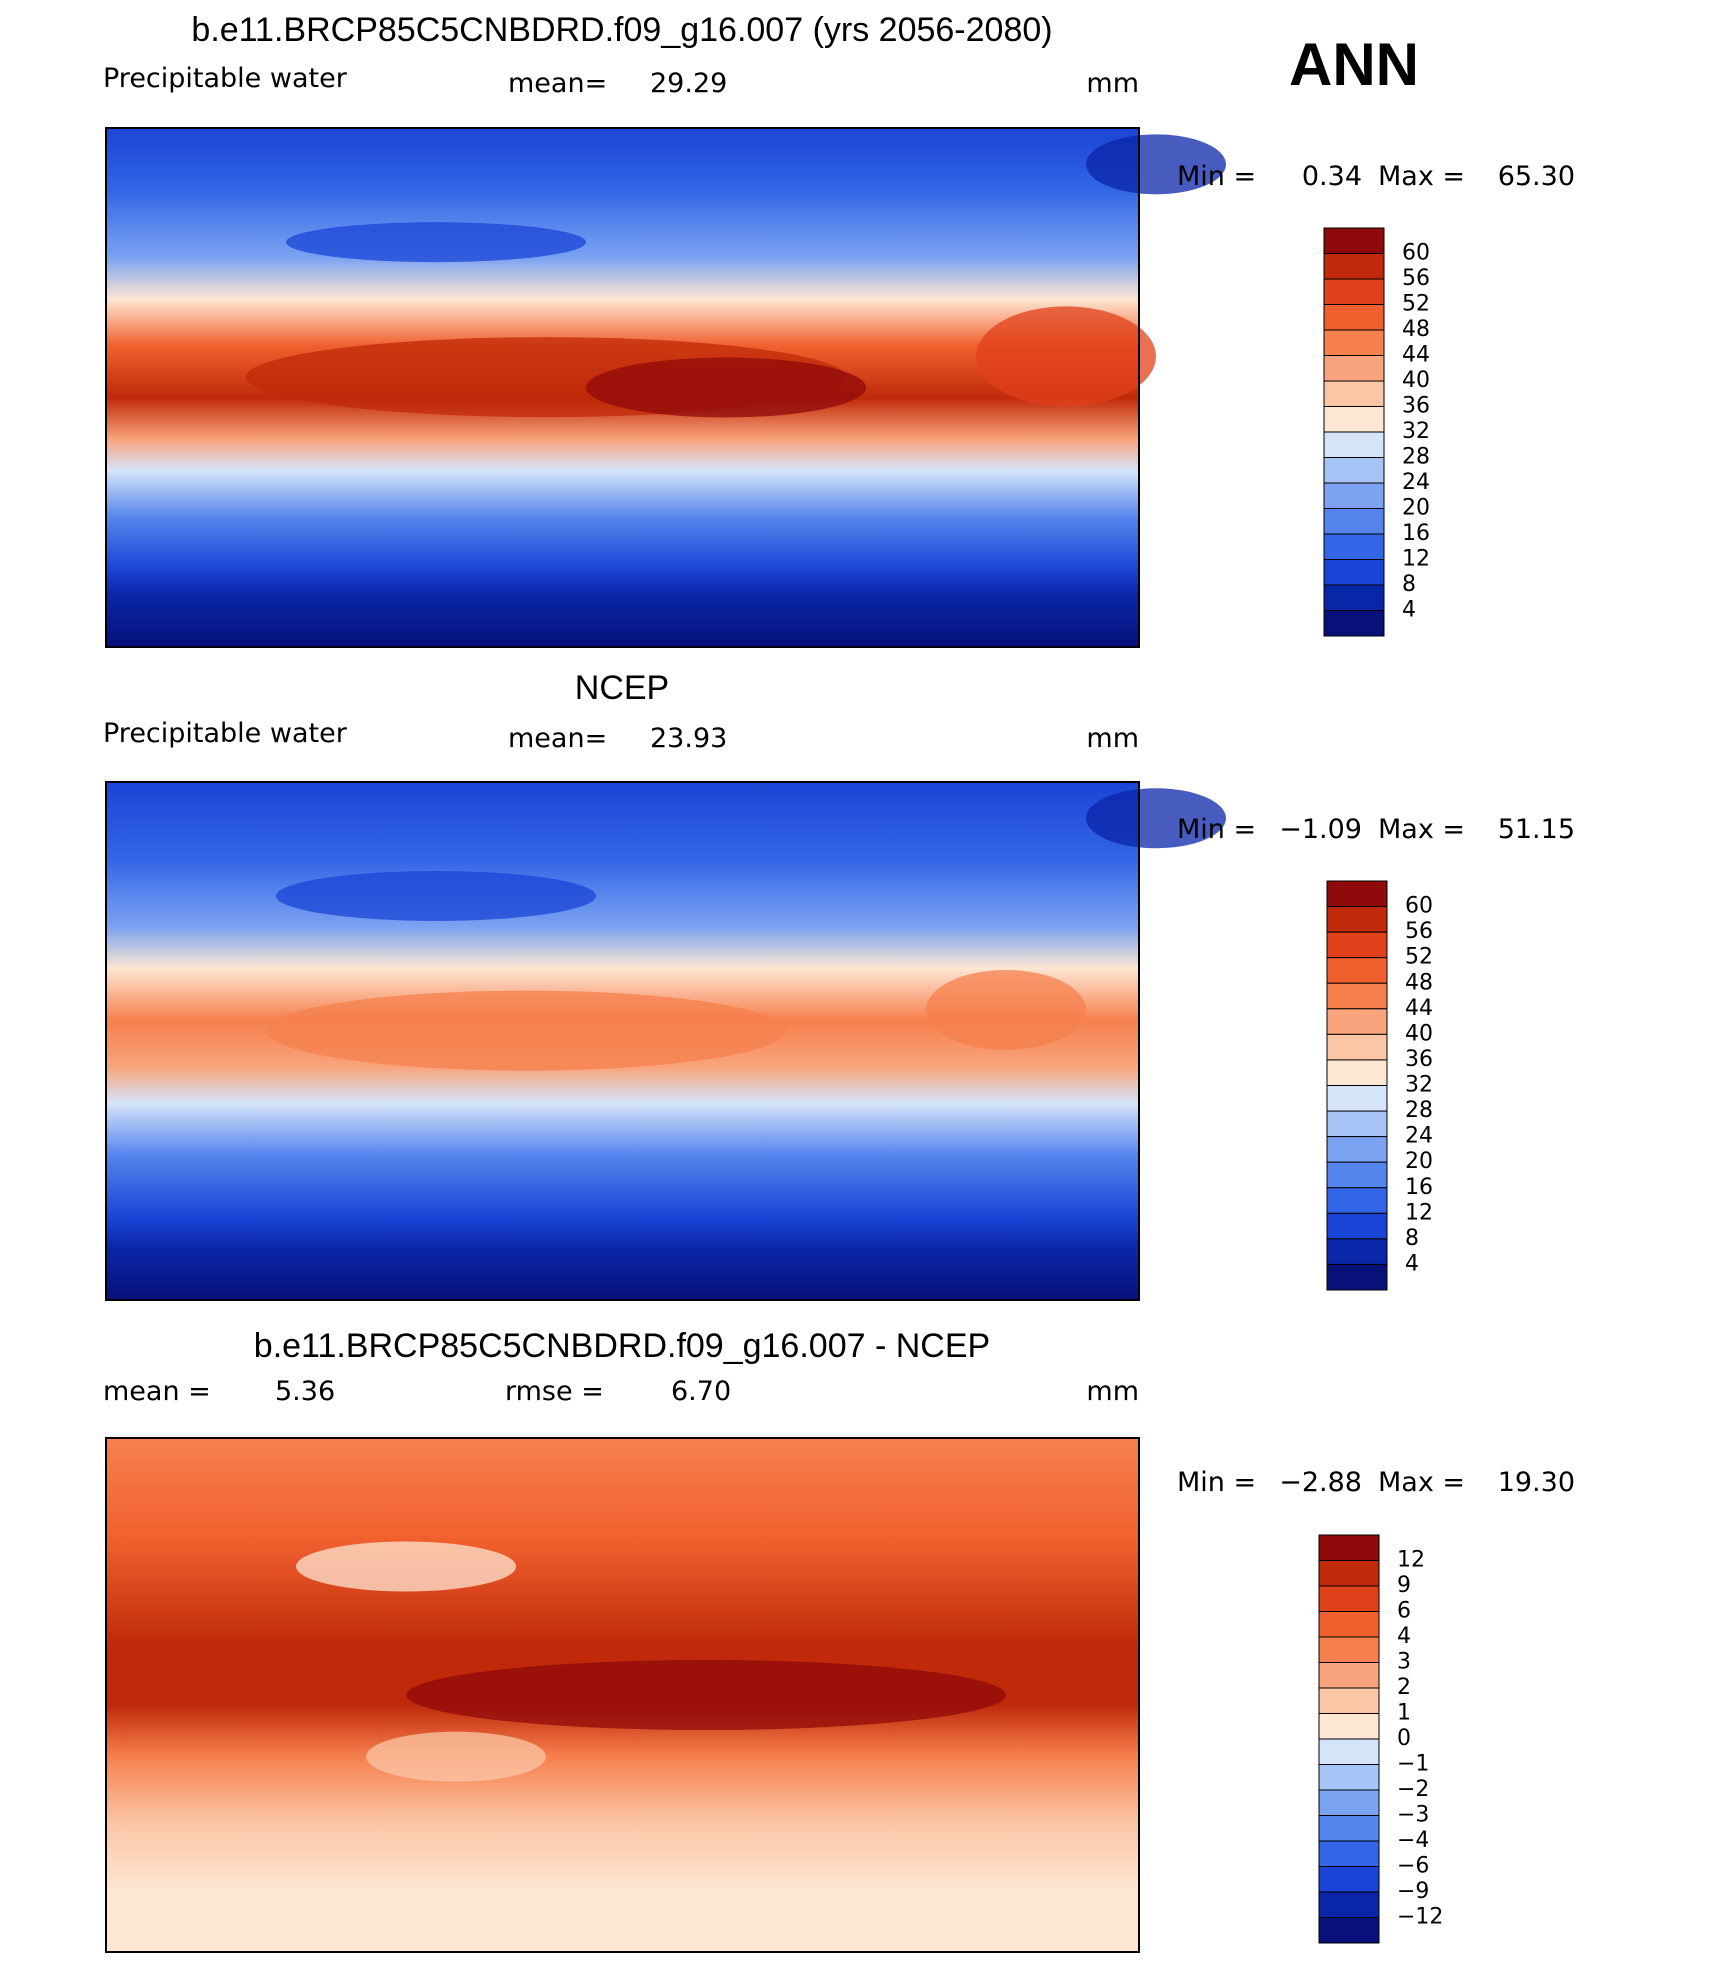  What do you see at coordinates (1320, 1482) in the screenshot?
I see `min-value: −2.88` at bounding box center [1320, 1482].